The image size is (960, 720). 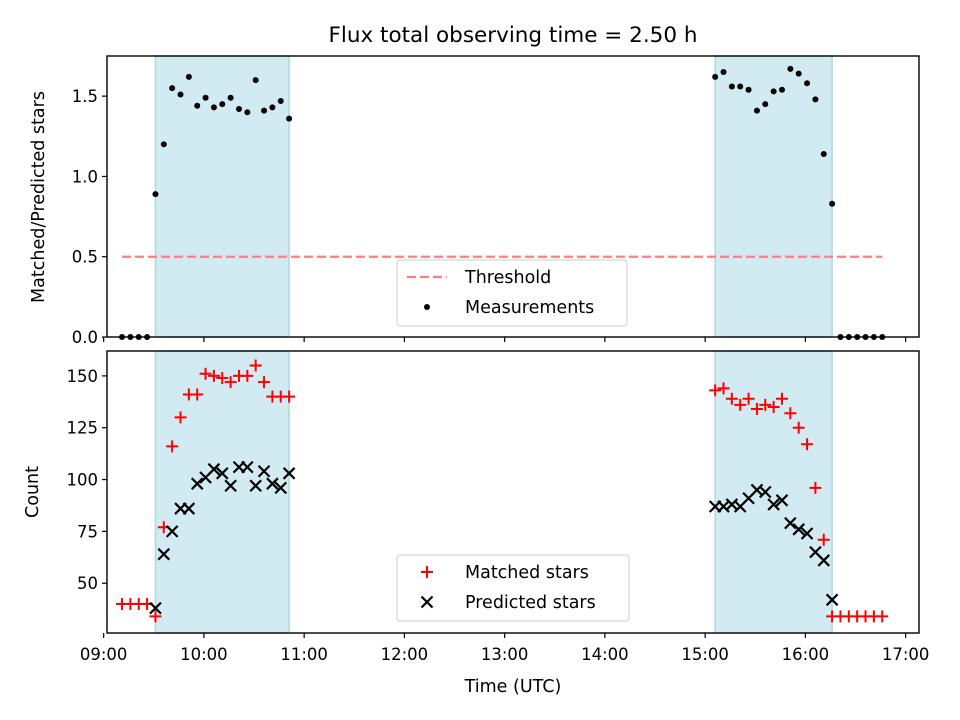 What do you see at coordinates (529, 308) in the screenshot?
I see `legend-label: Measurements` at bounding box center [529, 308].